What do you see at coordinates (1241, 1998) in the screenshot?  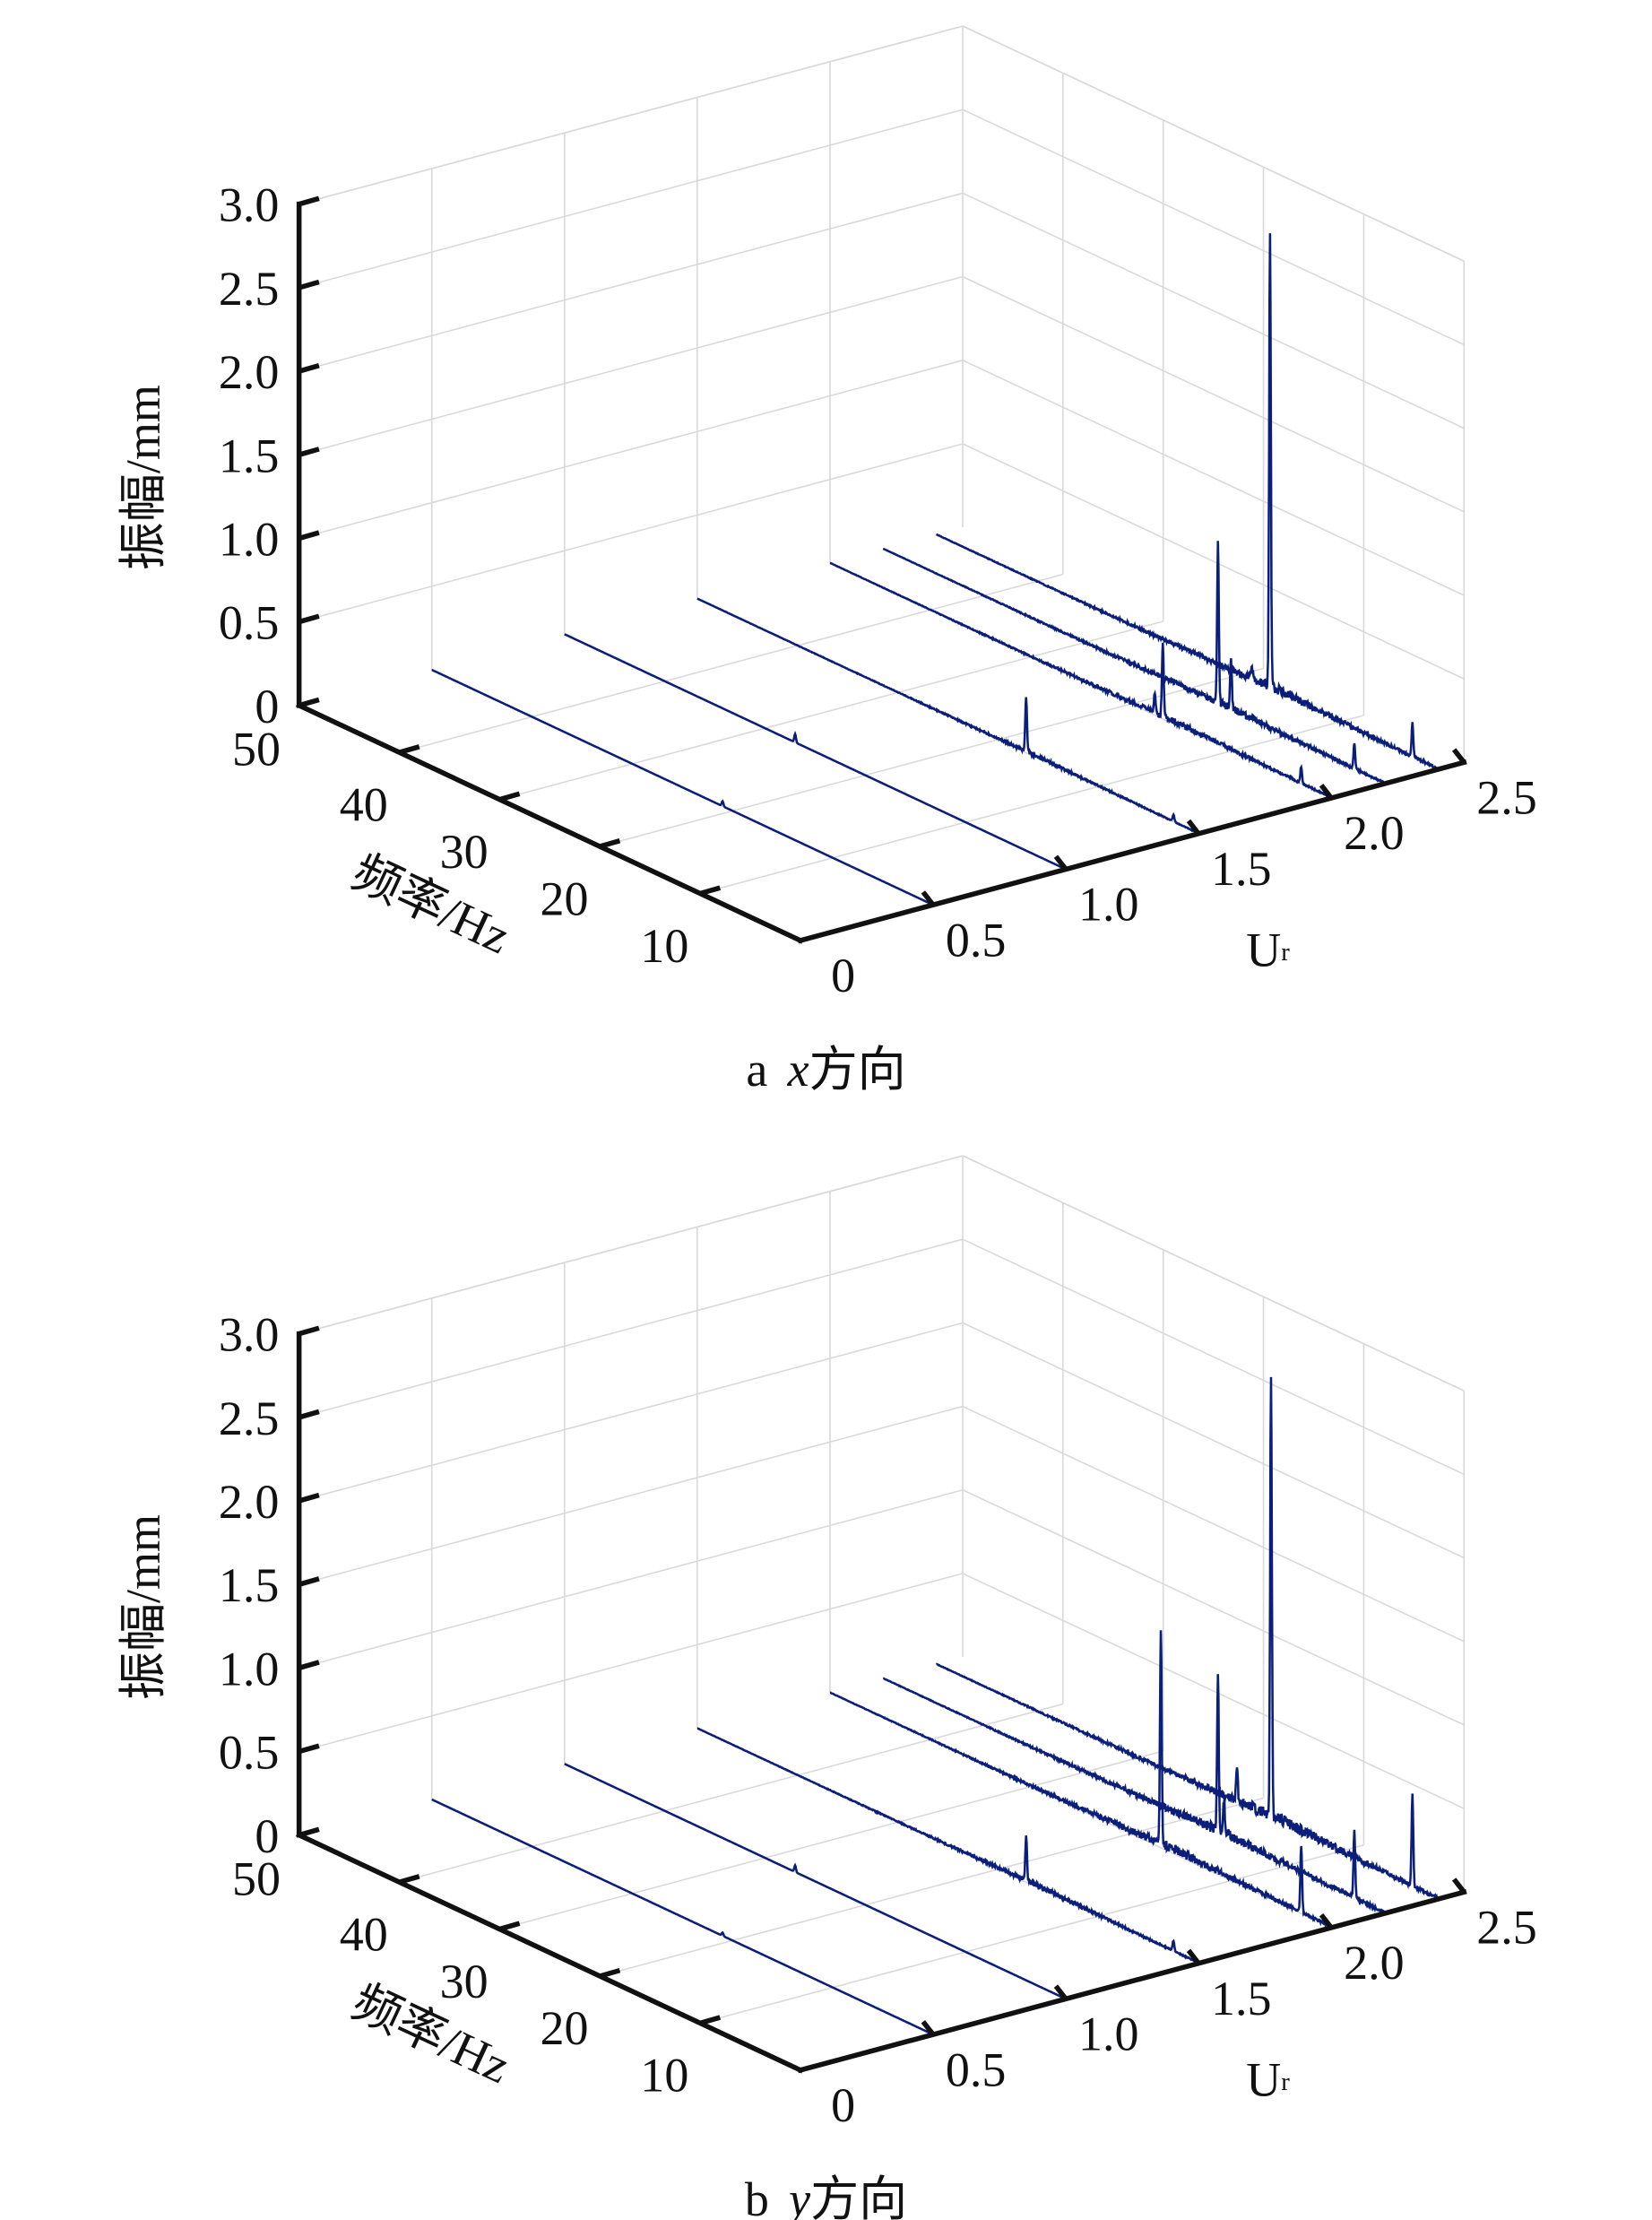 I see `ur-tick-label: 1.5` at bounding box center [1241, 1998].